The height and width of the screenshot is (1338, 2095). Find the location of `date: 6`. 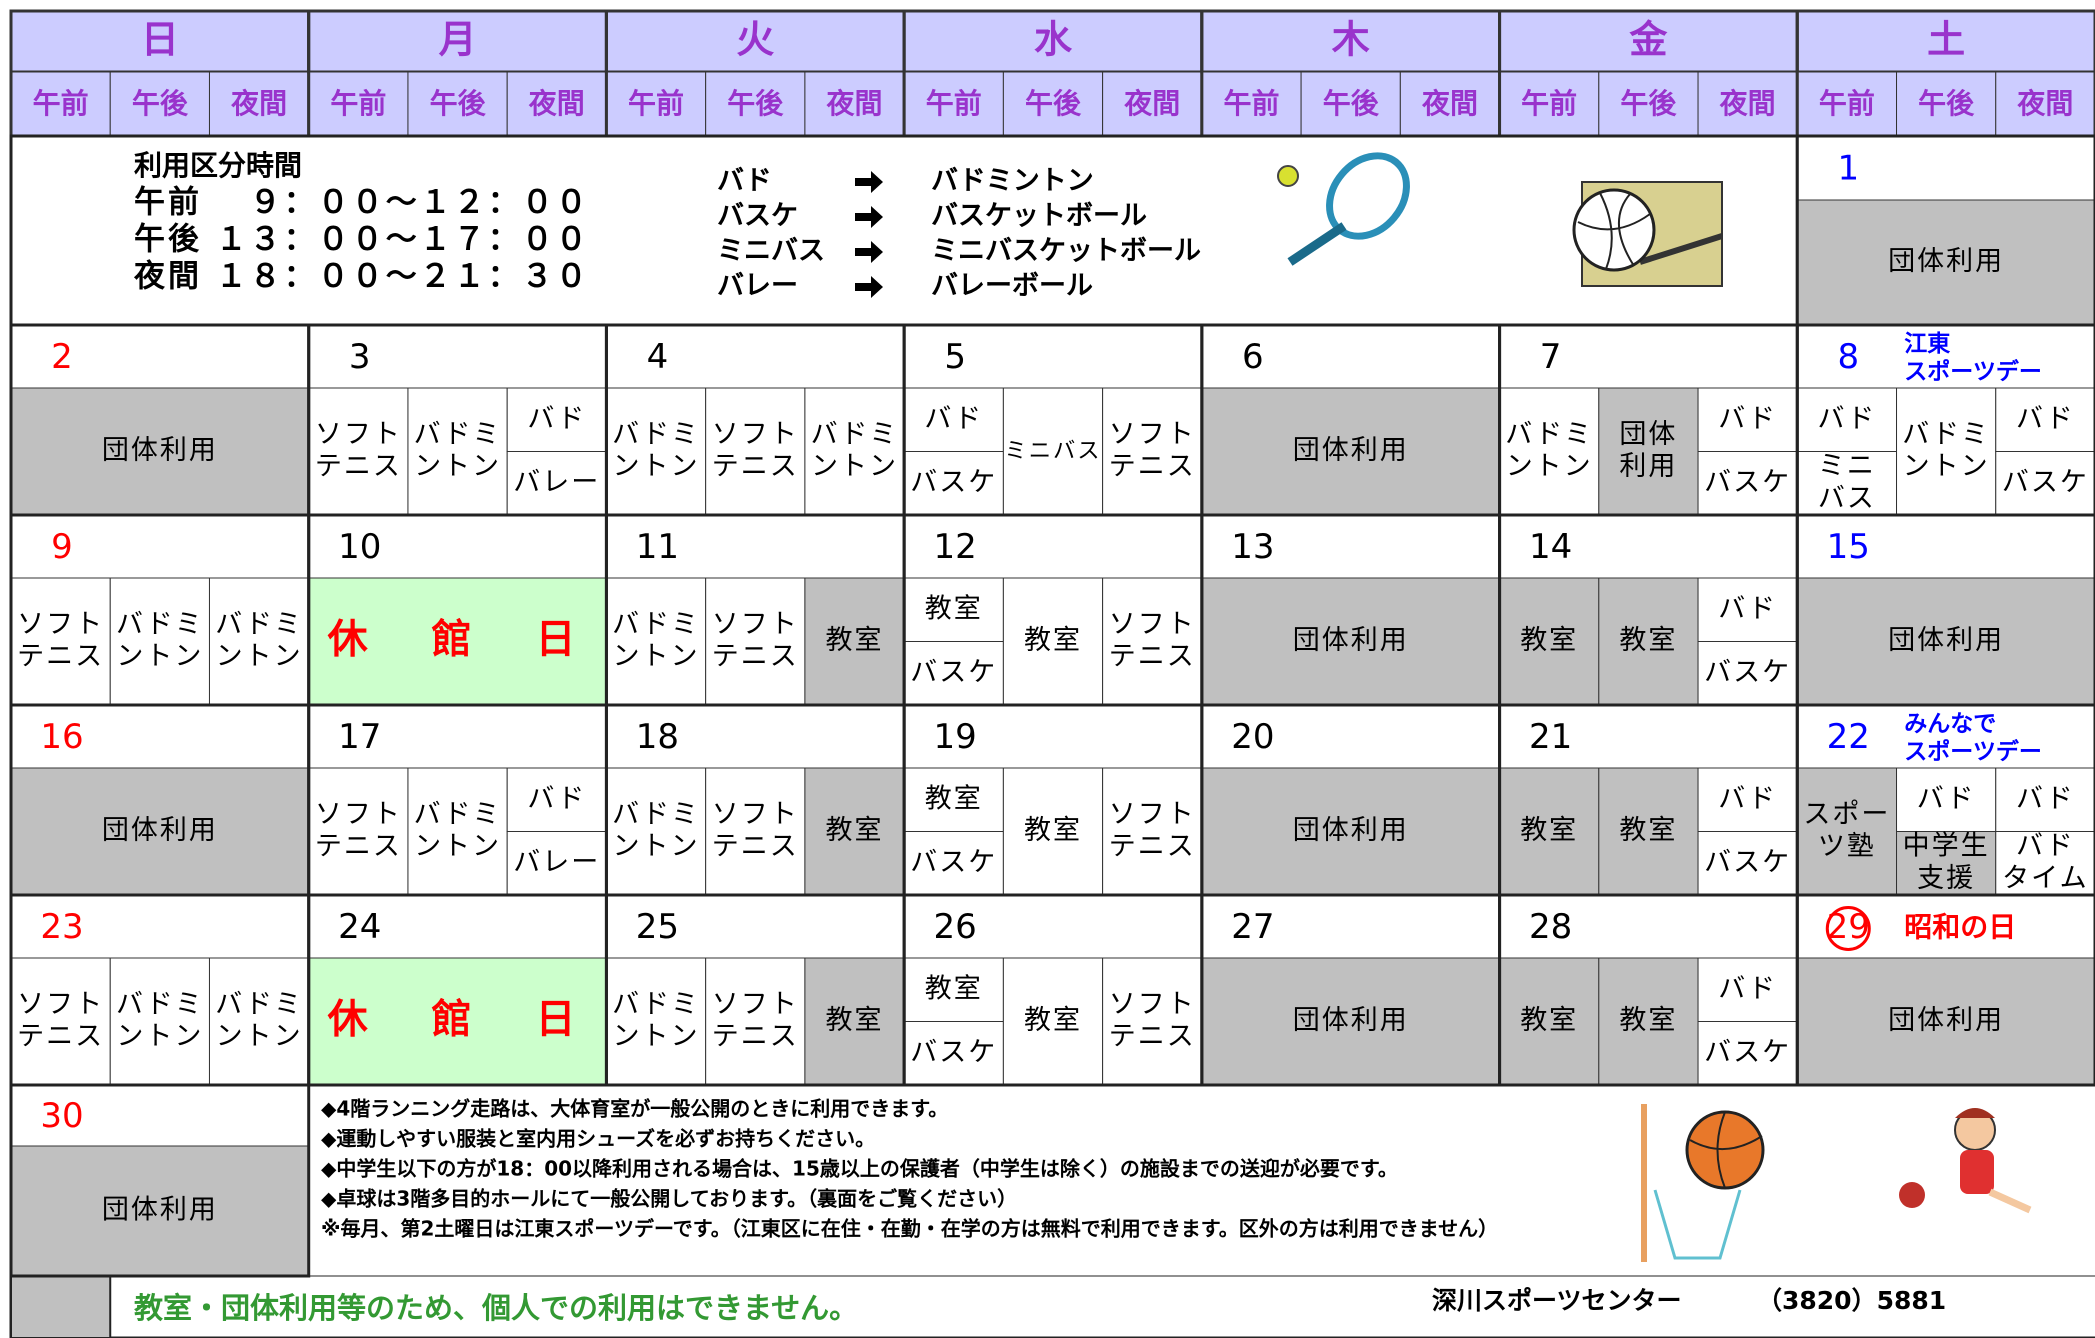

date: 6 is located at coordinates (1253, 357).